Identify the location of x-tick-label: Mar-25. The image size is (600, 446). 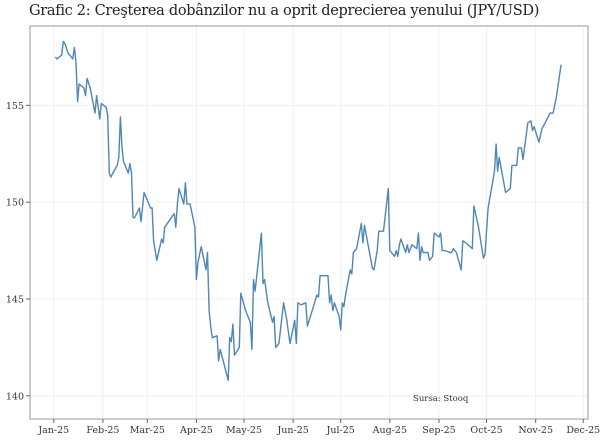
(147, 430).